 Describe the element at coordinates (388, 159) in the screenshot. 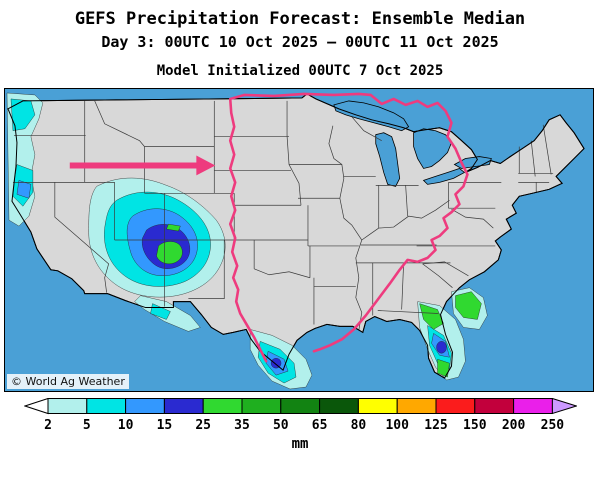

I see `lake-michigan` at that location.